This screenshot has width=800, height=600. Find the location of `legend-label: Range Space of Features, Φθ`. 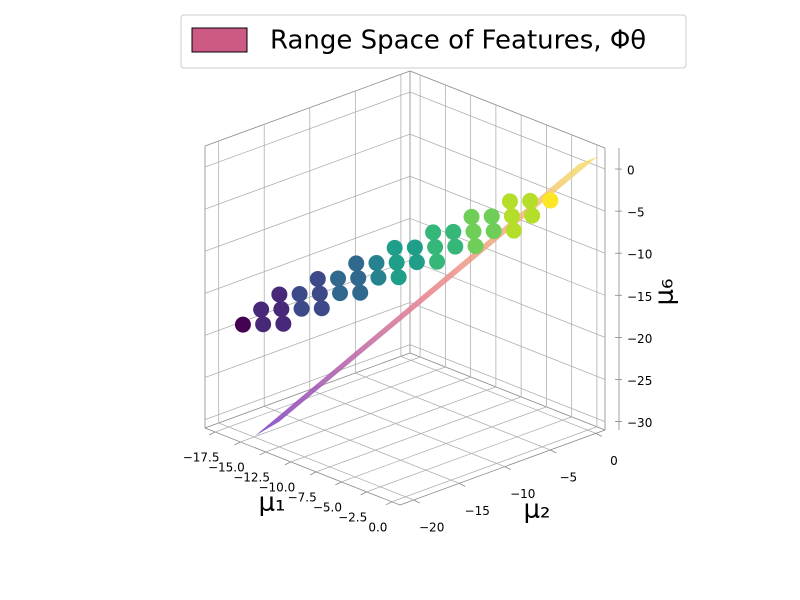

legend-label: Range Space of Features, Φθ is located at coordinates (458, 41).